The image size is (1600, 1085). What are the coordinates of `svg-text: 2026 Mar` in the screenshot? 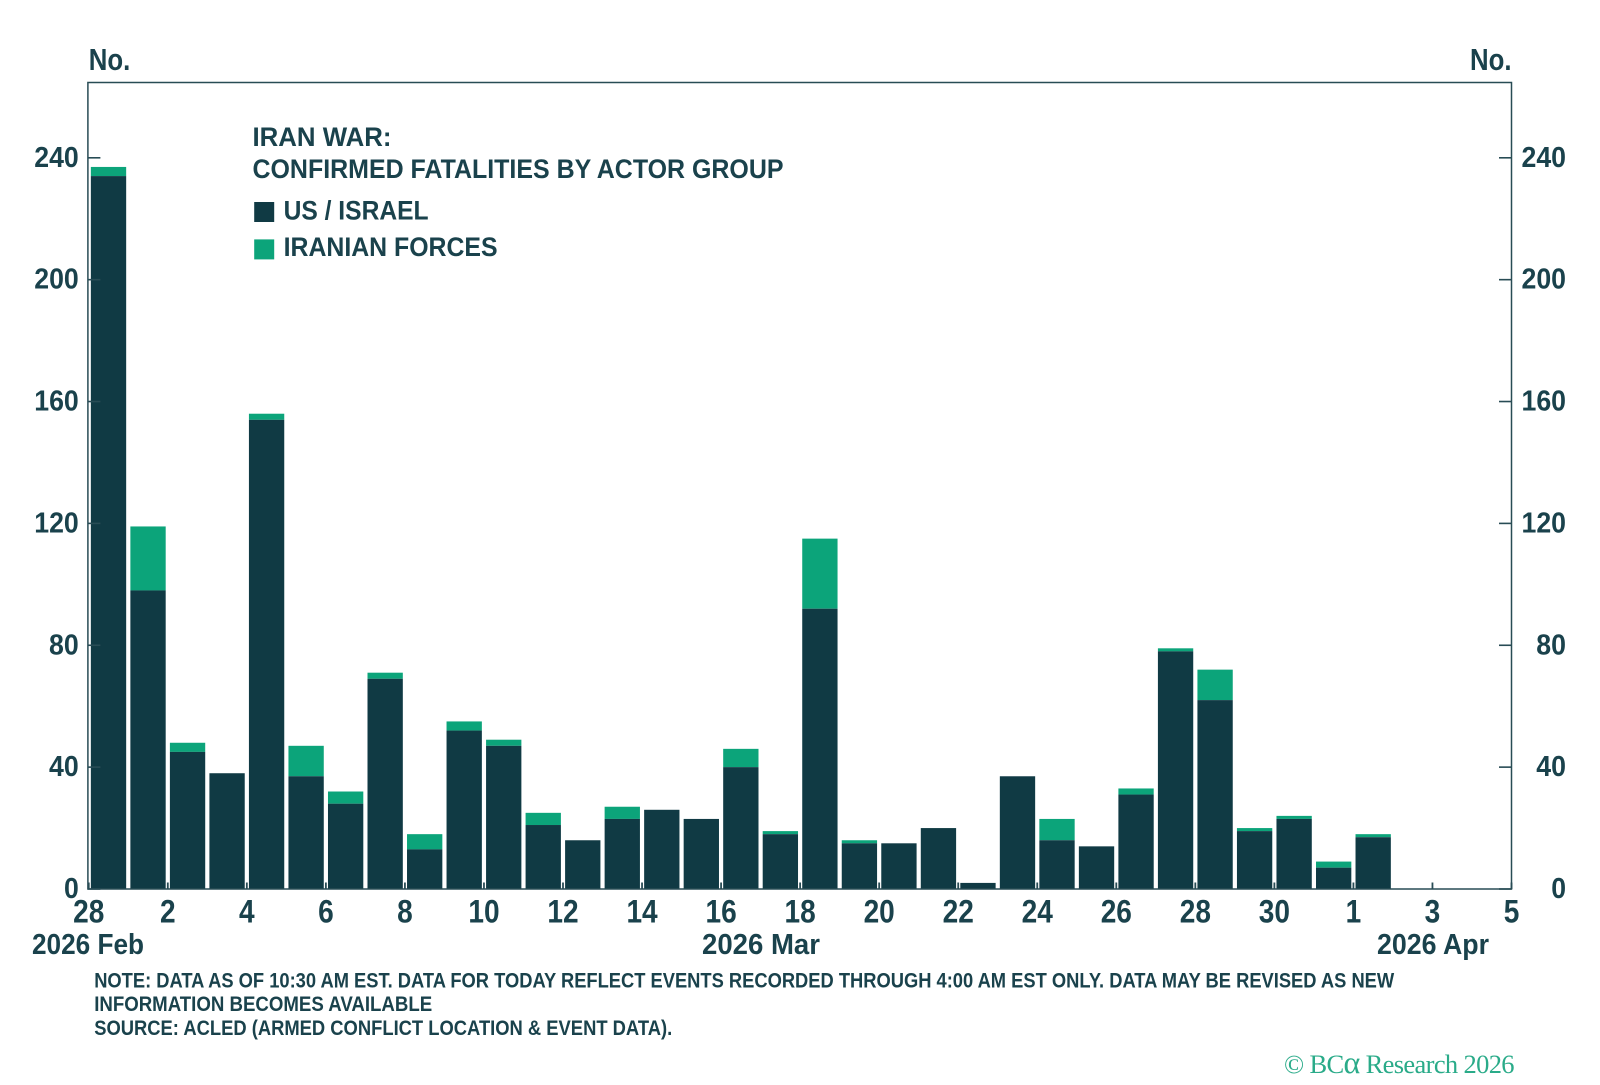 It's located at (761, 945).